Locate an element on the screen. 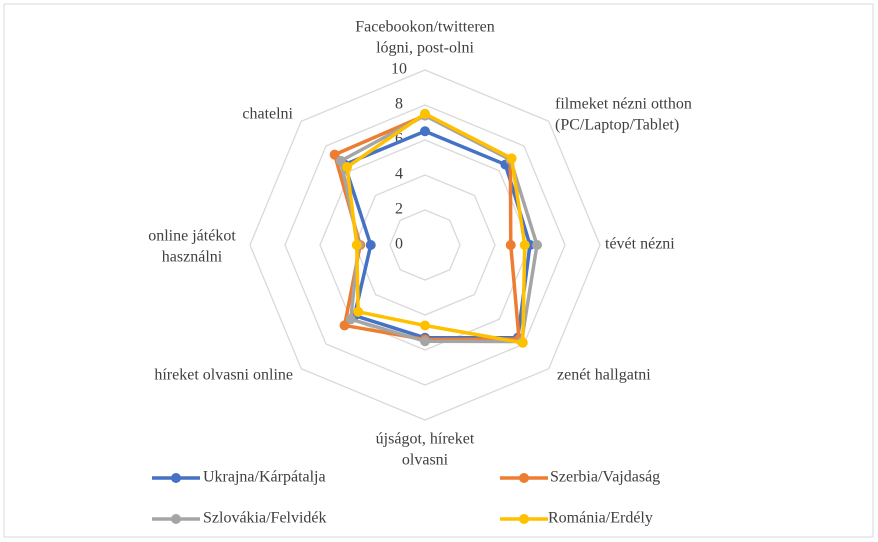 The image size is (878, 542). axis-label: zenét hallgatni is located at coordinates (604, 375).